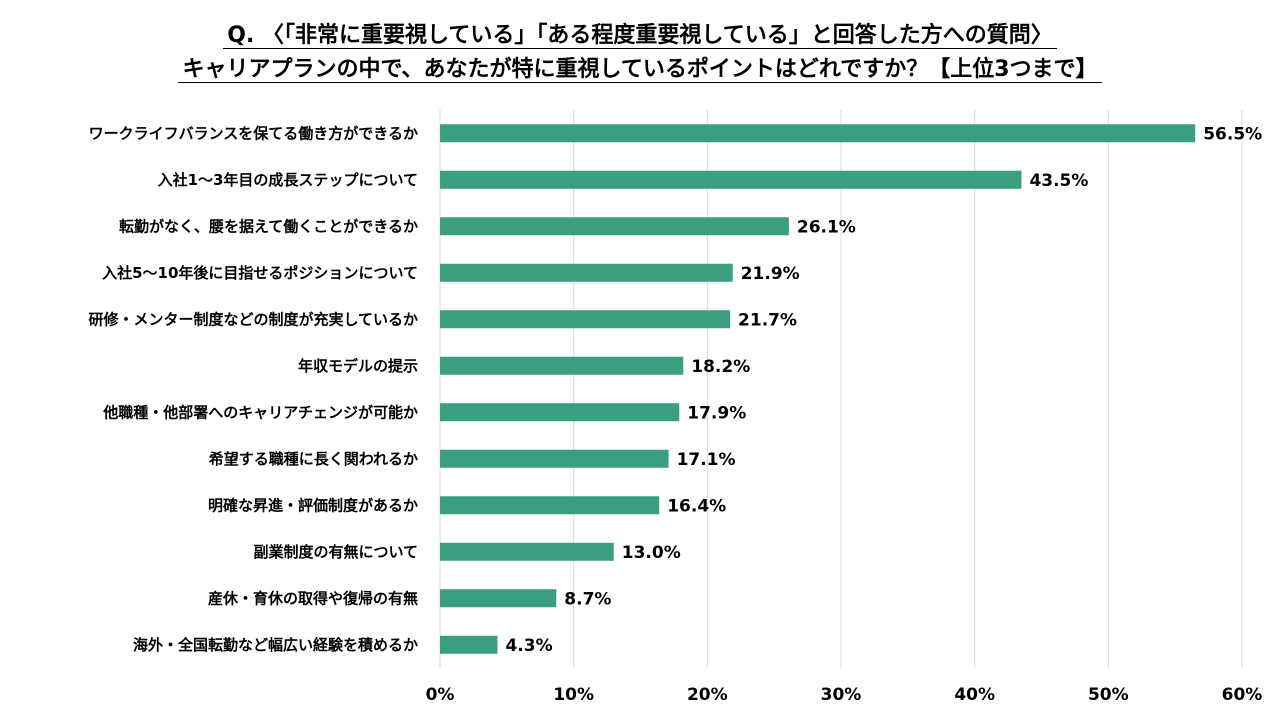  Describe the element at coordinates (1232, 134) in the screenshot. I see `data-label: 56.5%` at that location.